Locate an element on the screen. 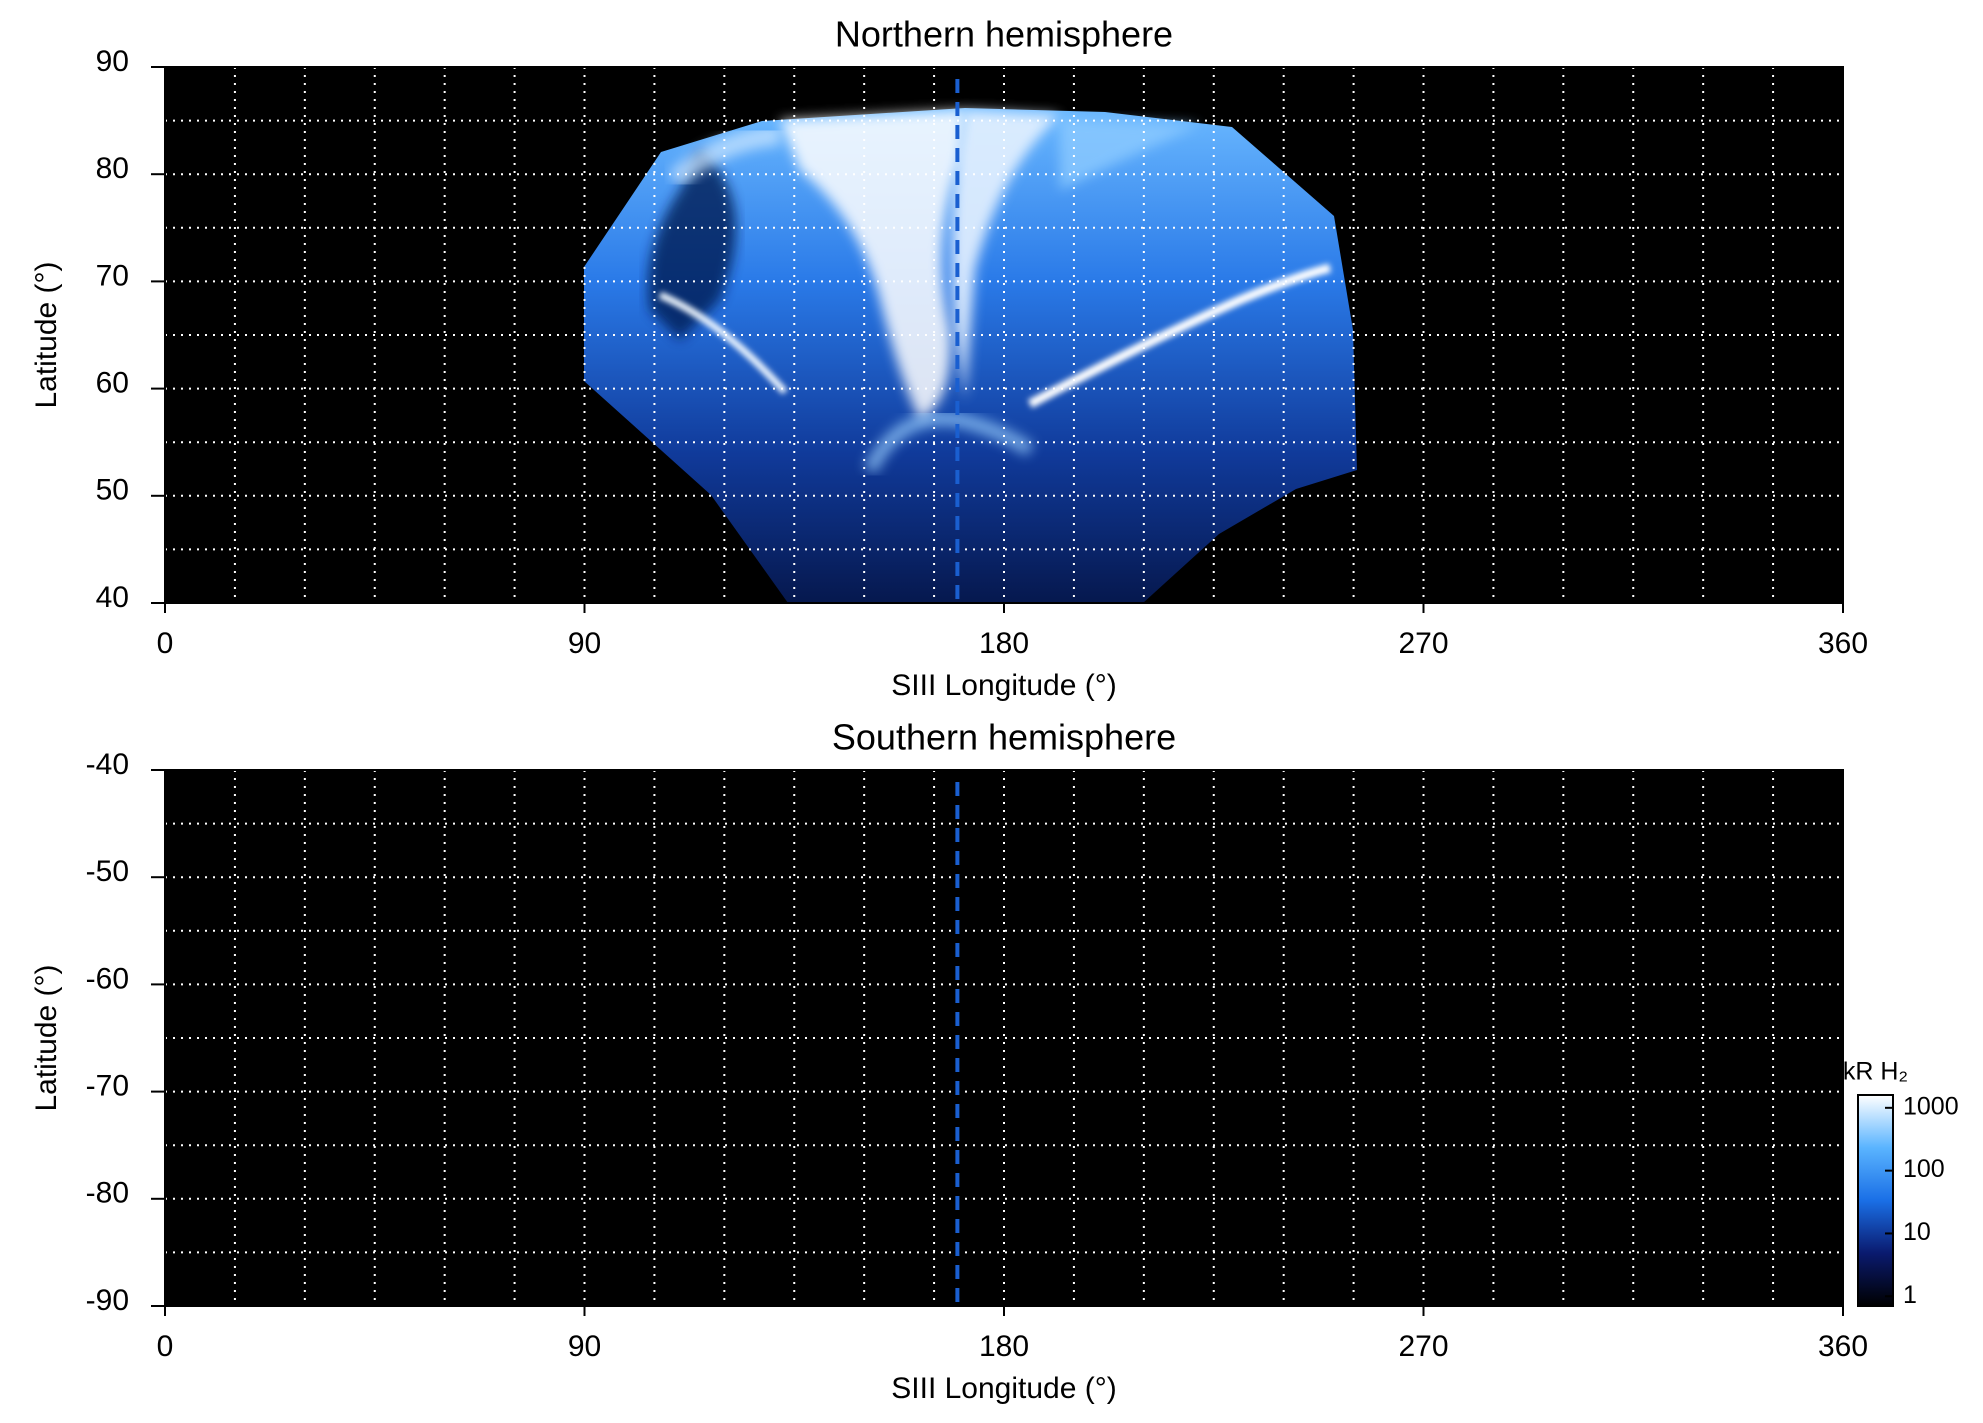 The height and width of the screenshot is (1423, 1983). y-tick-label: 60 is located at coordinates (112, 383).